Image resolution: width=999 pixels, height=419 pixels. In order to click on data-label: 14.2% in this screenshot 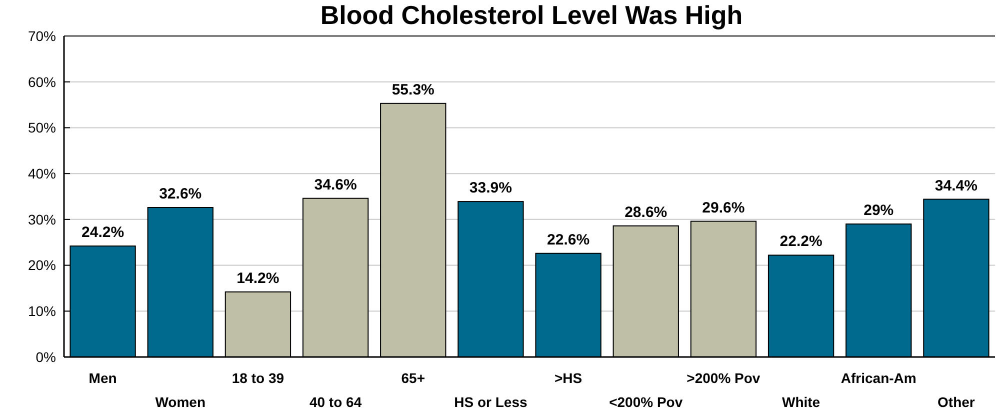, I will do `click(258, 278)`.